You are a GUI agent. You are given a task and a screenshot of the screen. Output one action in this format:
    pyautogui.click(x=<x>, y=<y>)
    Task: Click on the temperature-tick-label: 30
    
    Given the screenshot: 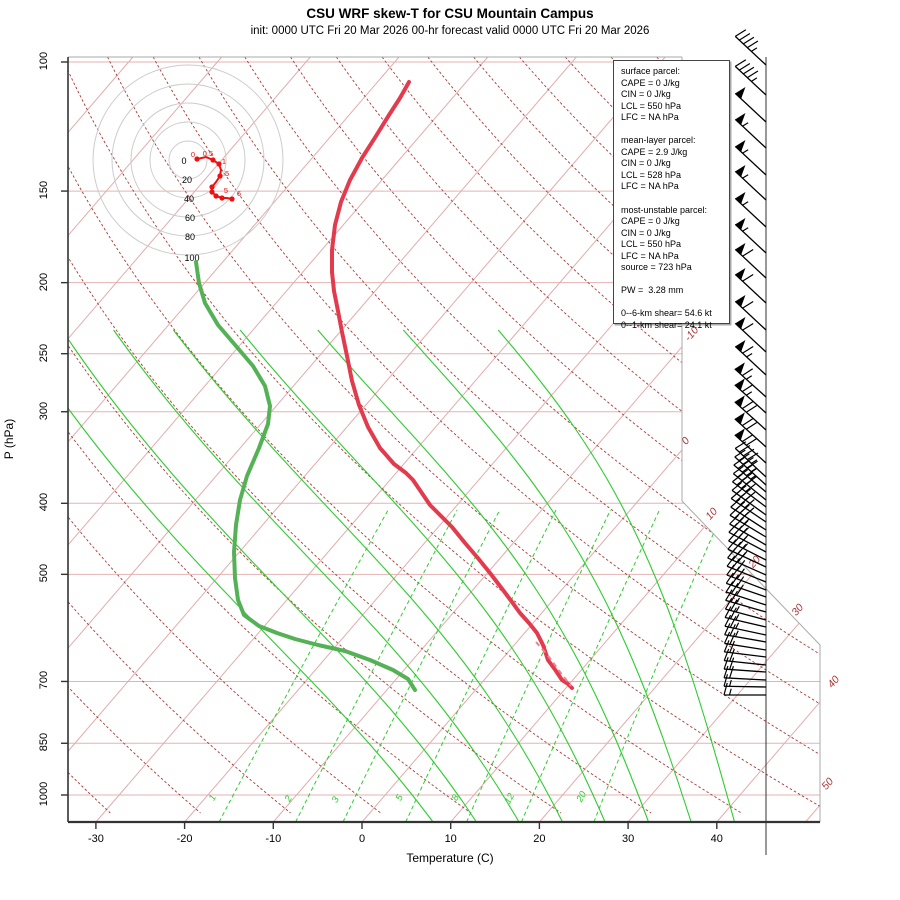 What is the action you would take?
    pyautogui.click(x=628, y=839)
    